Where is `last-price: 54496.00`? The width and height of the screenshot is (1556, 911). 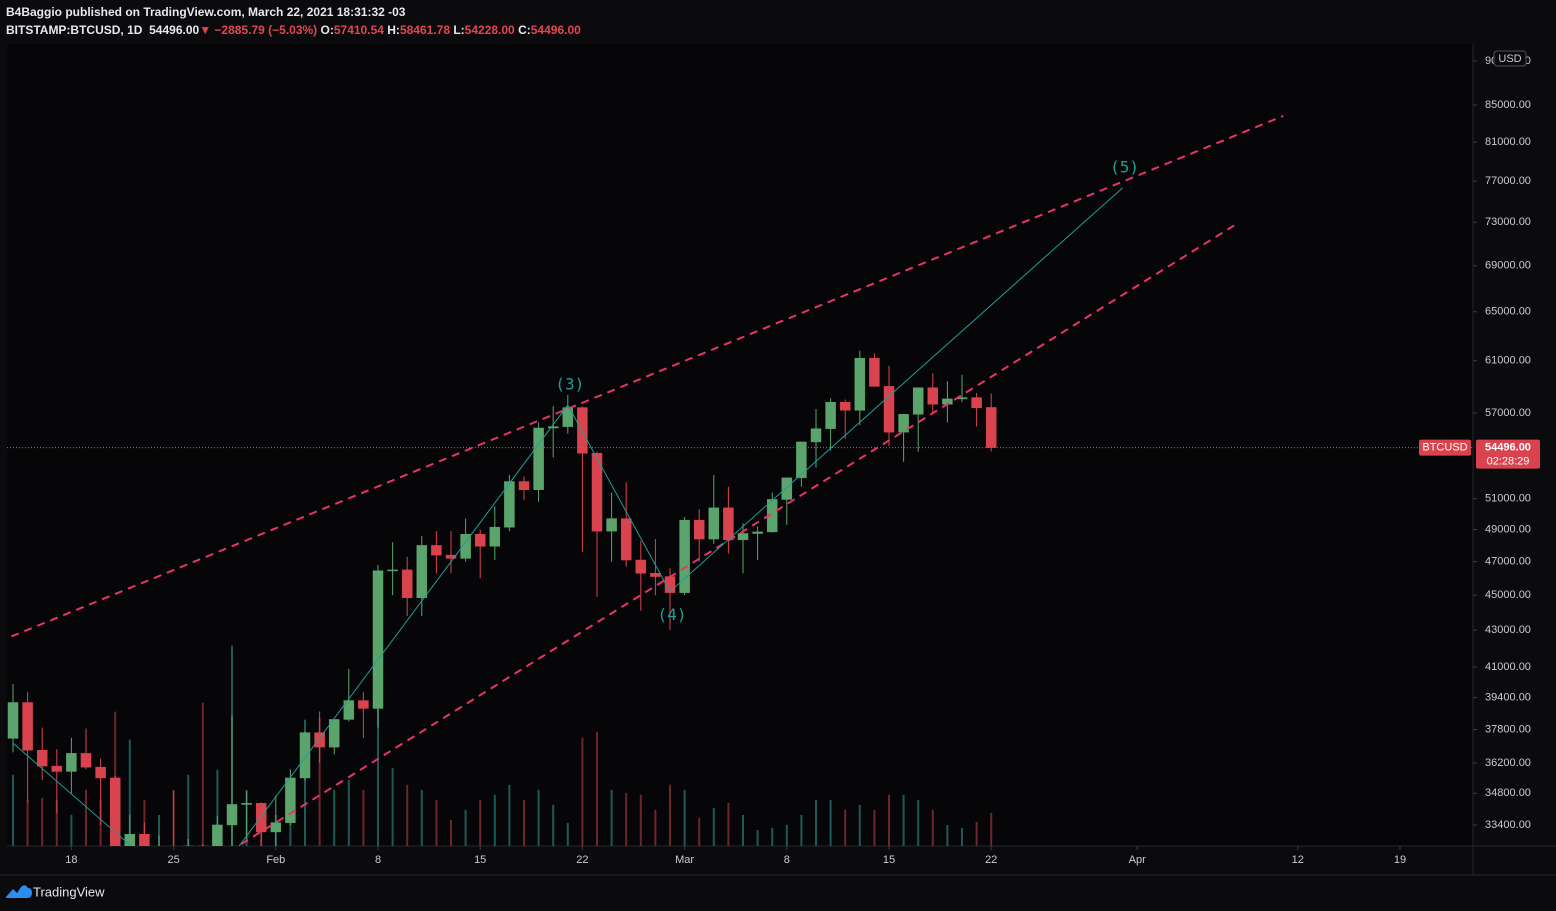 last-price: 54496.00 is located at coordinates (174, 30).